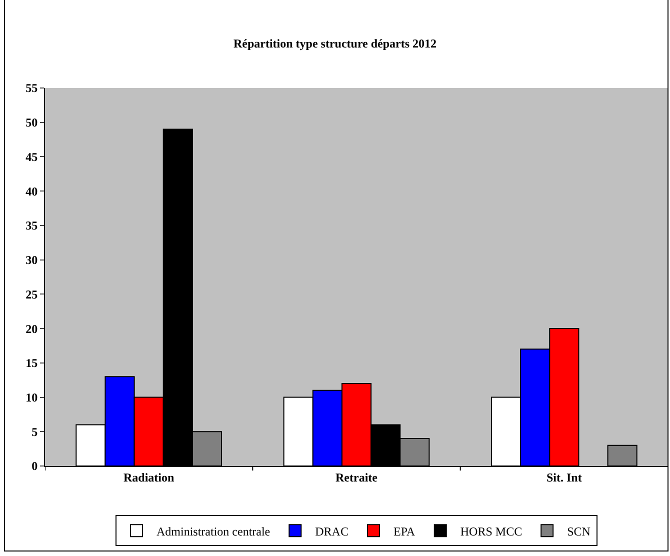  Describe the element at coordinates (32, 329) in the screenshot. I see `y-tick-label: 20` at that location.